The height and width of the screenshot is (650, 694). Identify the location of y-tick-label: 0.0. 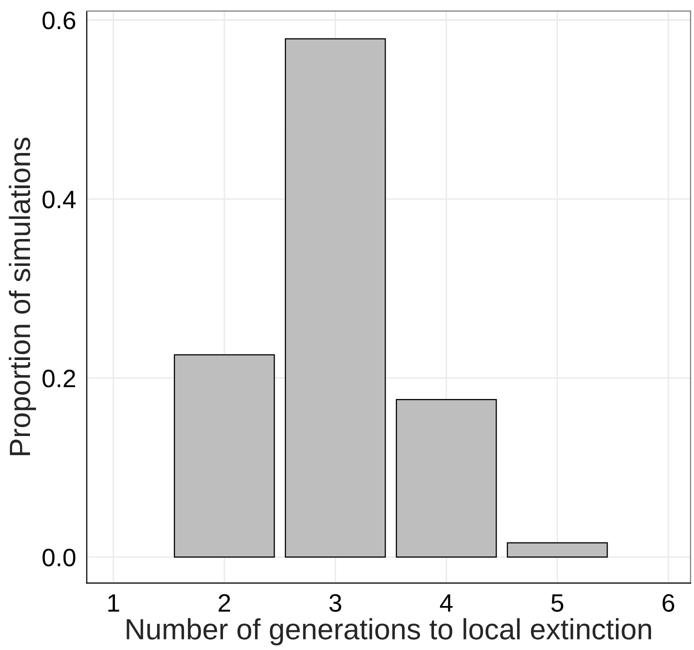
(59, 557).